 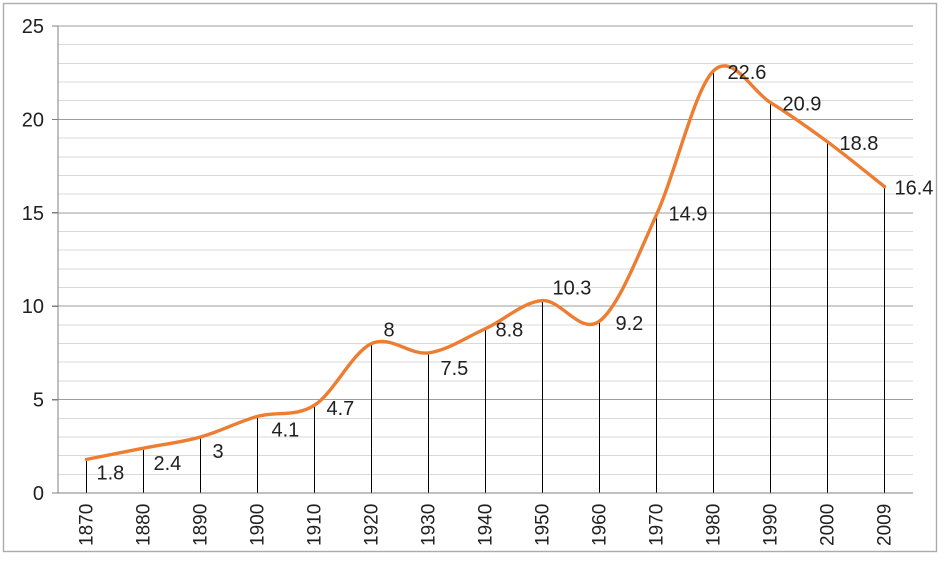 I want to click on x-axis-tick-label: 1900, so click(x=258, y=525).